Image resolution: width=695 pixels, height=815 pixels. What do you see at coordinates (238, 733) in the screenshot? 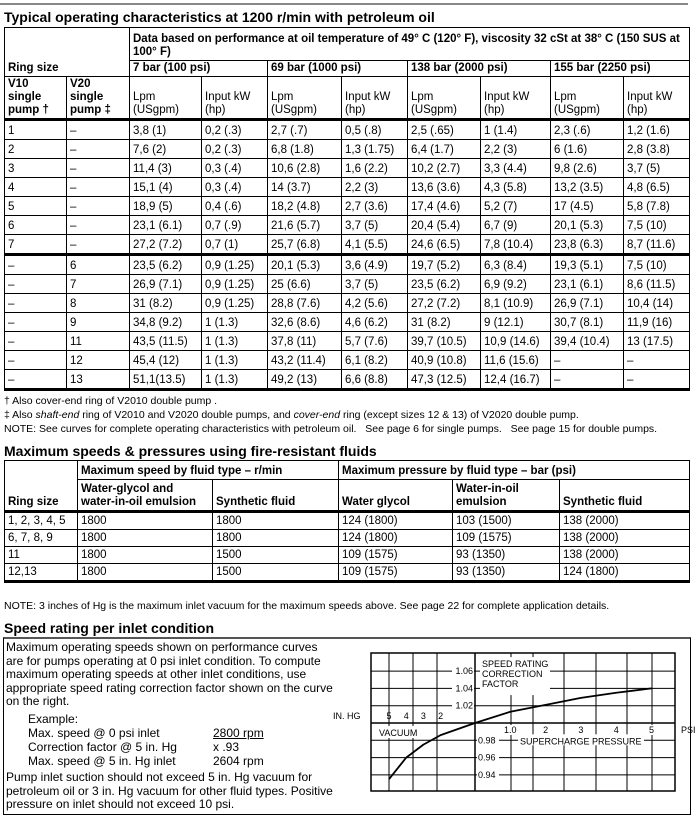
I see `example-value: 2800 rpm` at bounding box center [238, 733].